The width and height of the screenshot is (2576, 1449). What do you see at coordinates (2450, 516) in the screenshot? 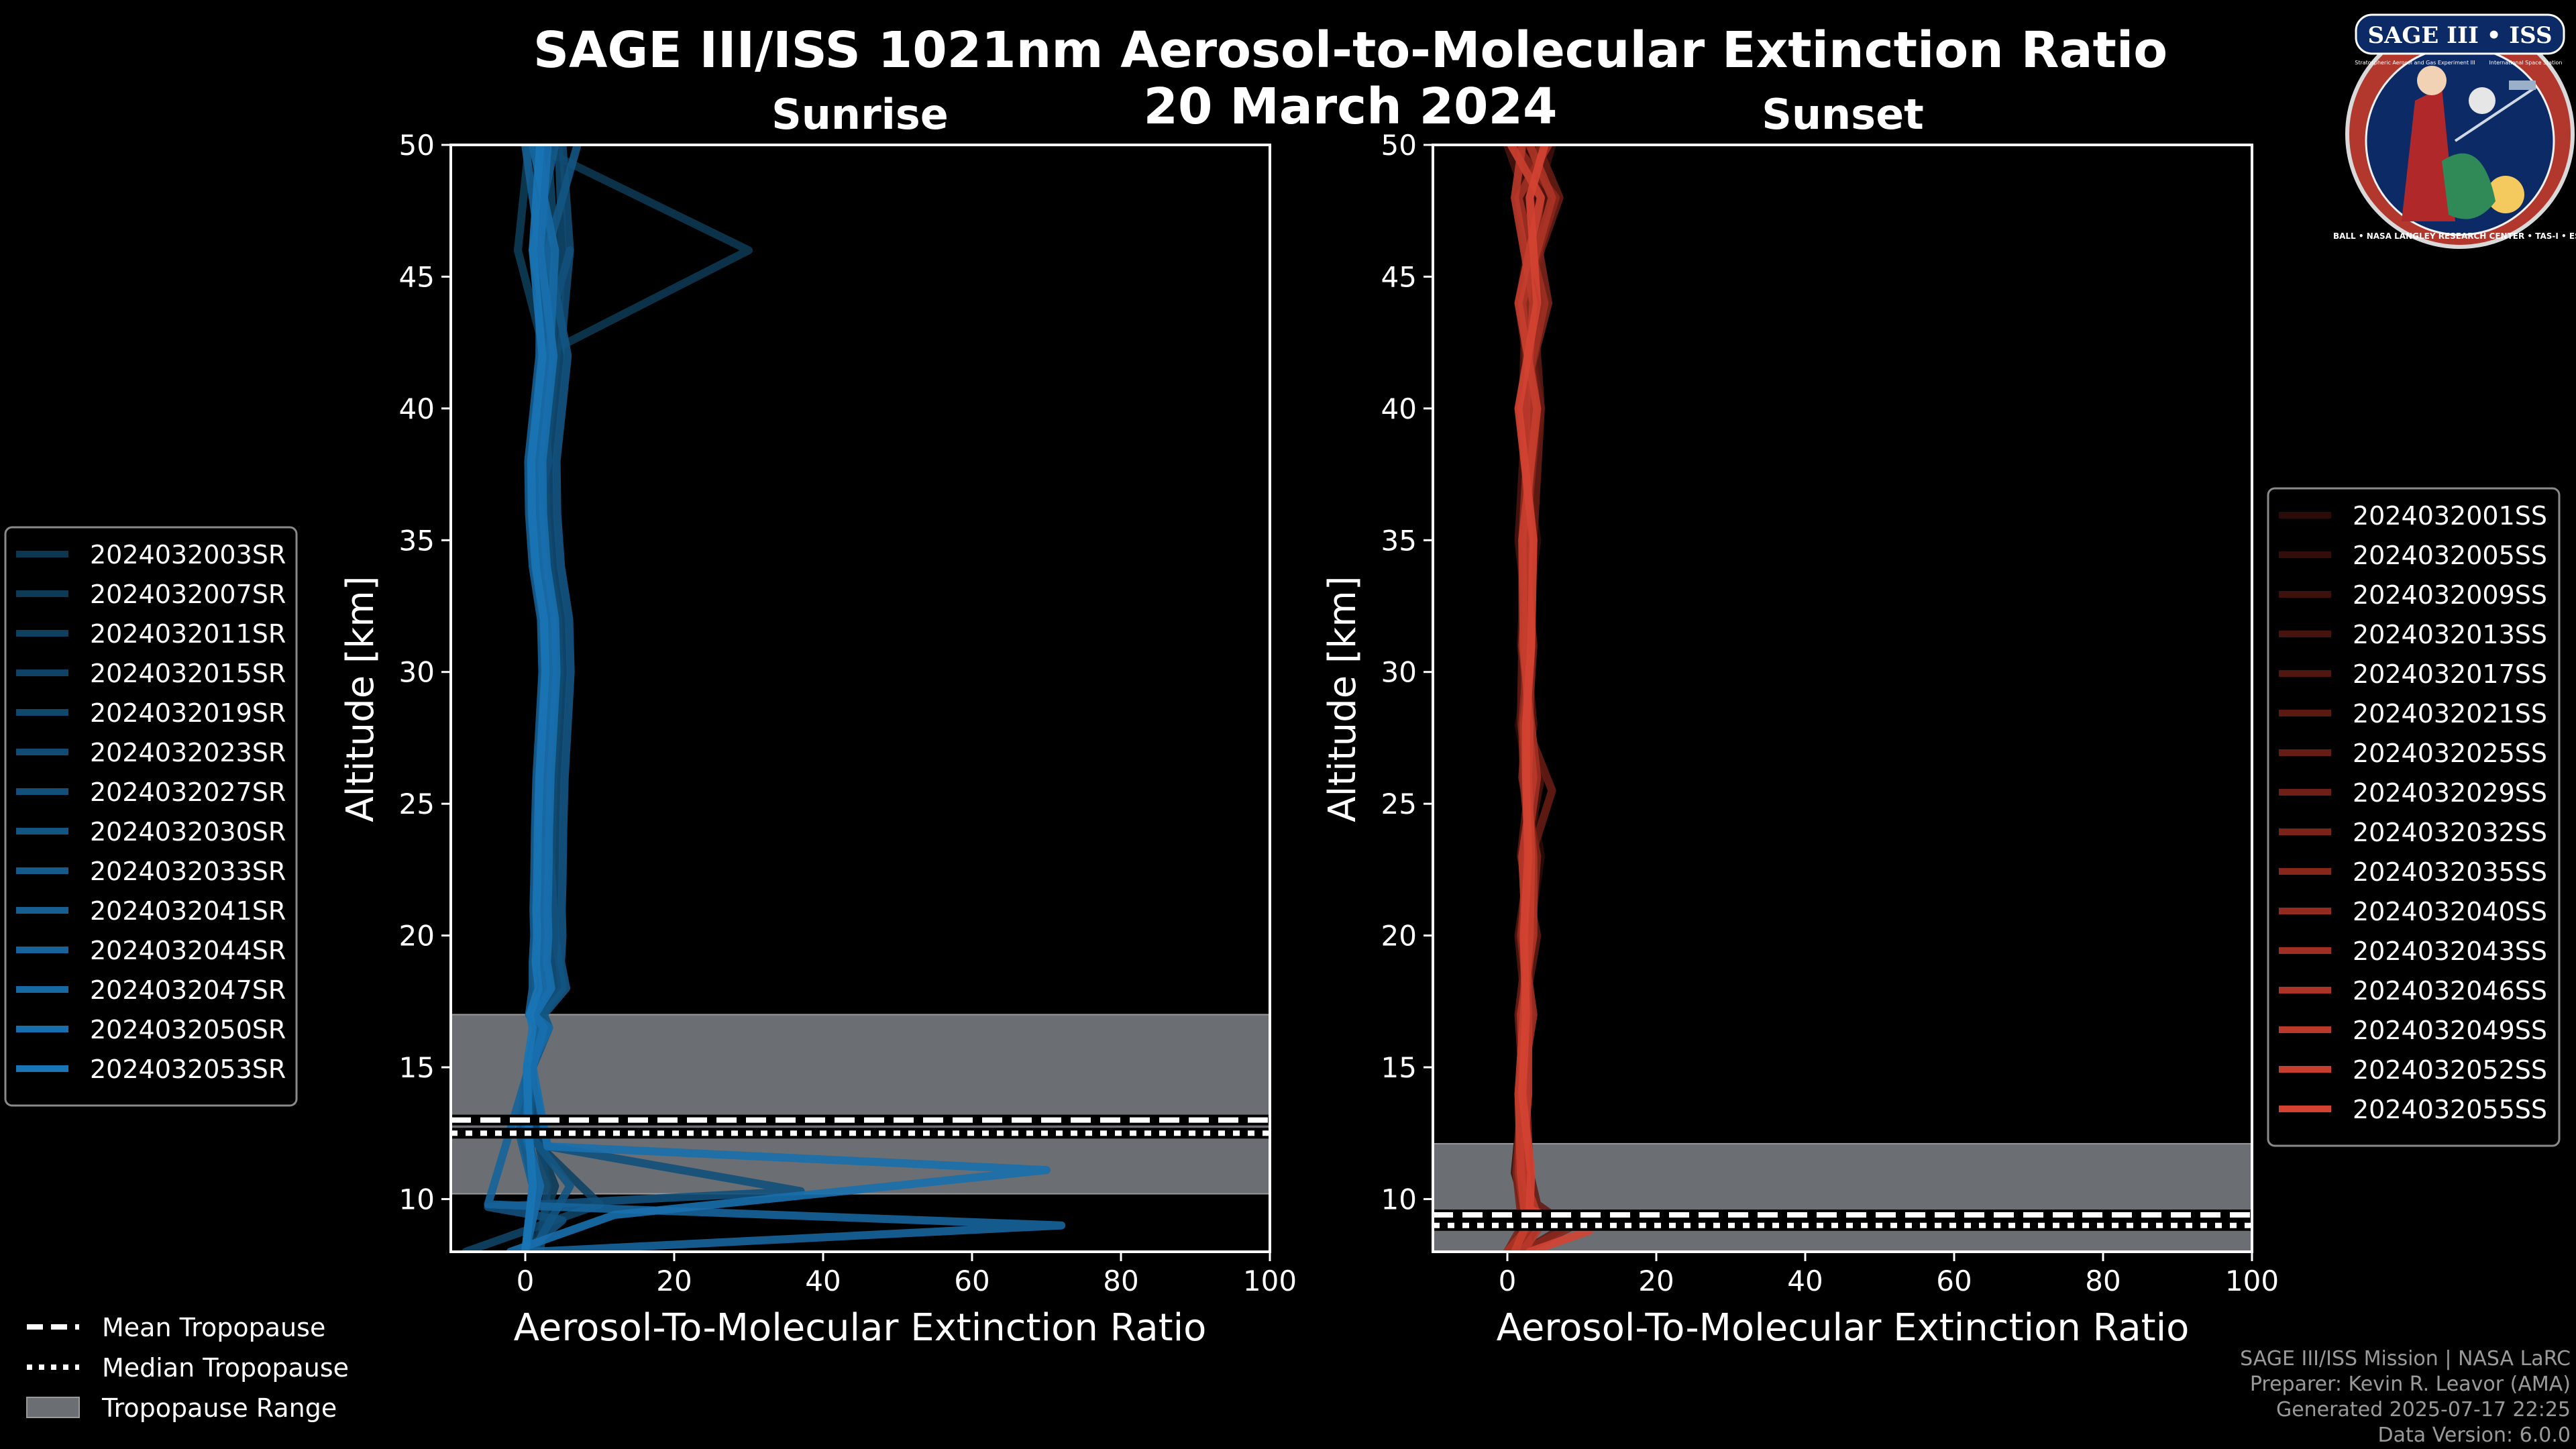
I see `sunset-legend-label: 2024032001SS` at bounding box center [2450, 516].